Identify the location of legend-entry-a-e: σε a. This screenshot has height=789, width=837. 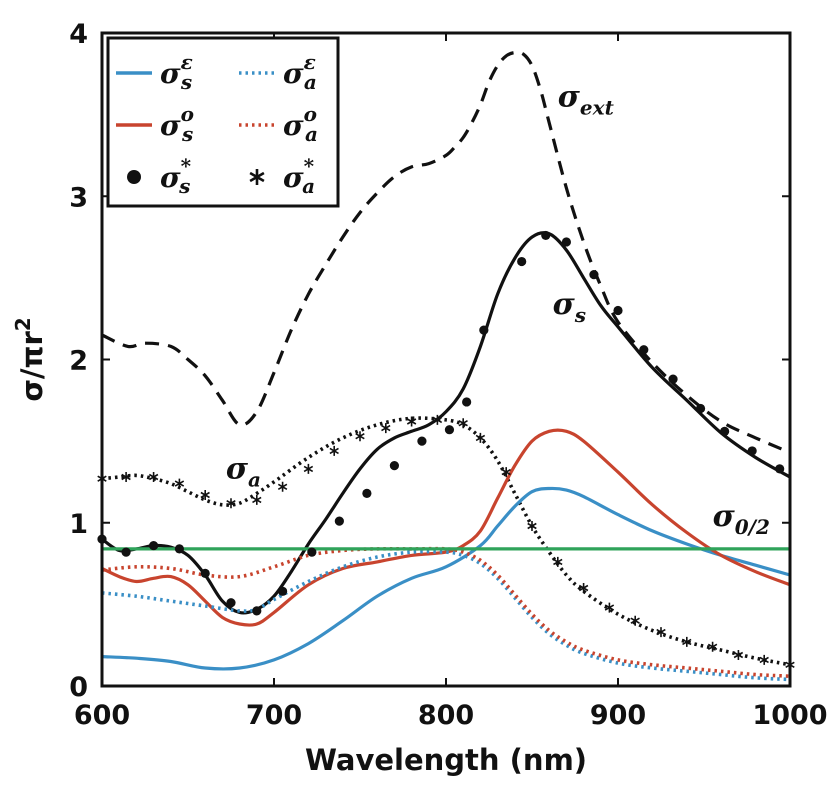
(278, 72).